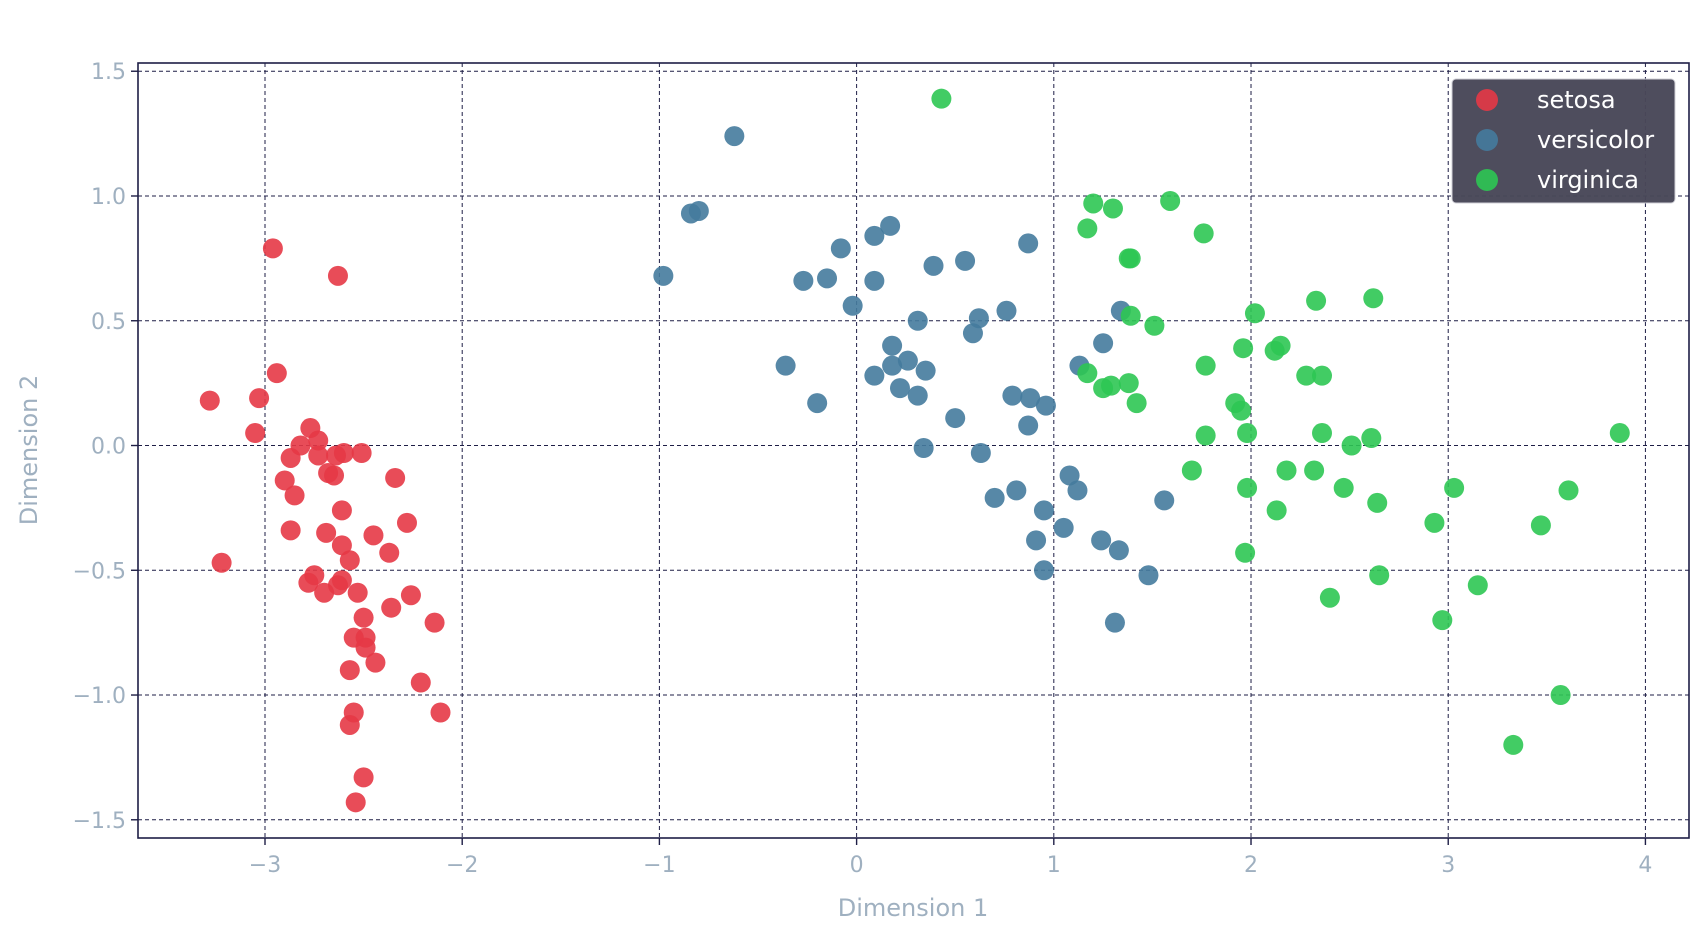 Image resolution: width=1708 pixels, height=943 pixels. I want to click on x-tick-label: 0, so click(857, 865).